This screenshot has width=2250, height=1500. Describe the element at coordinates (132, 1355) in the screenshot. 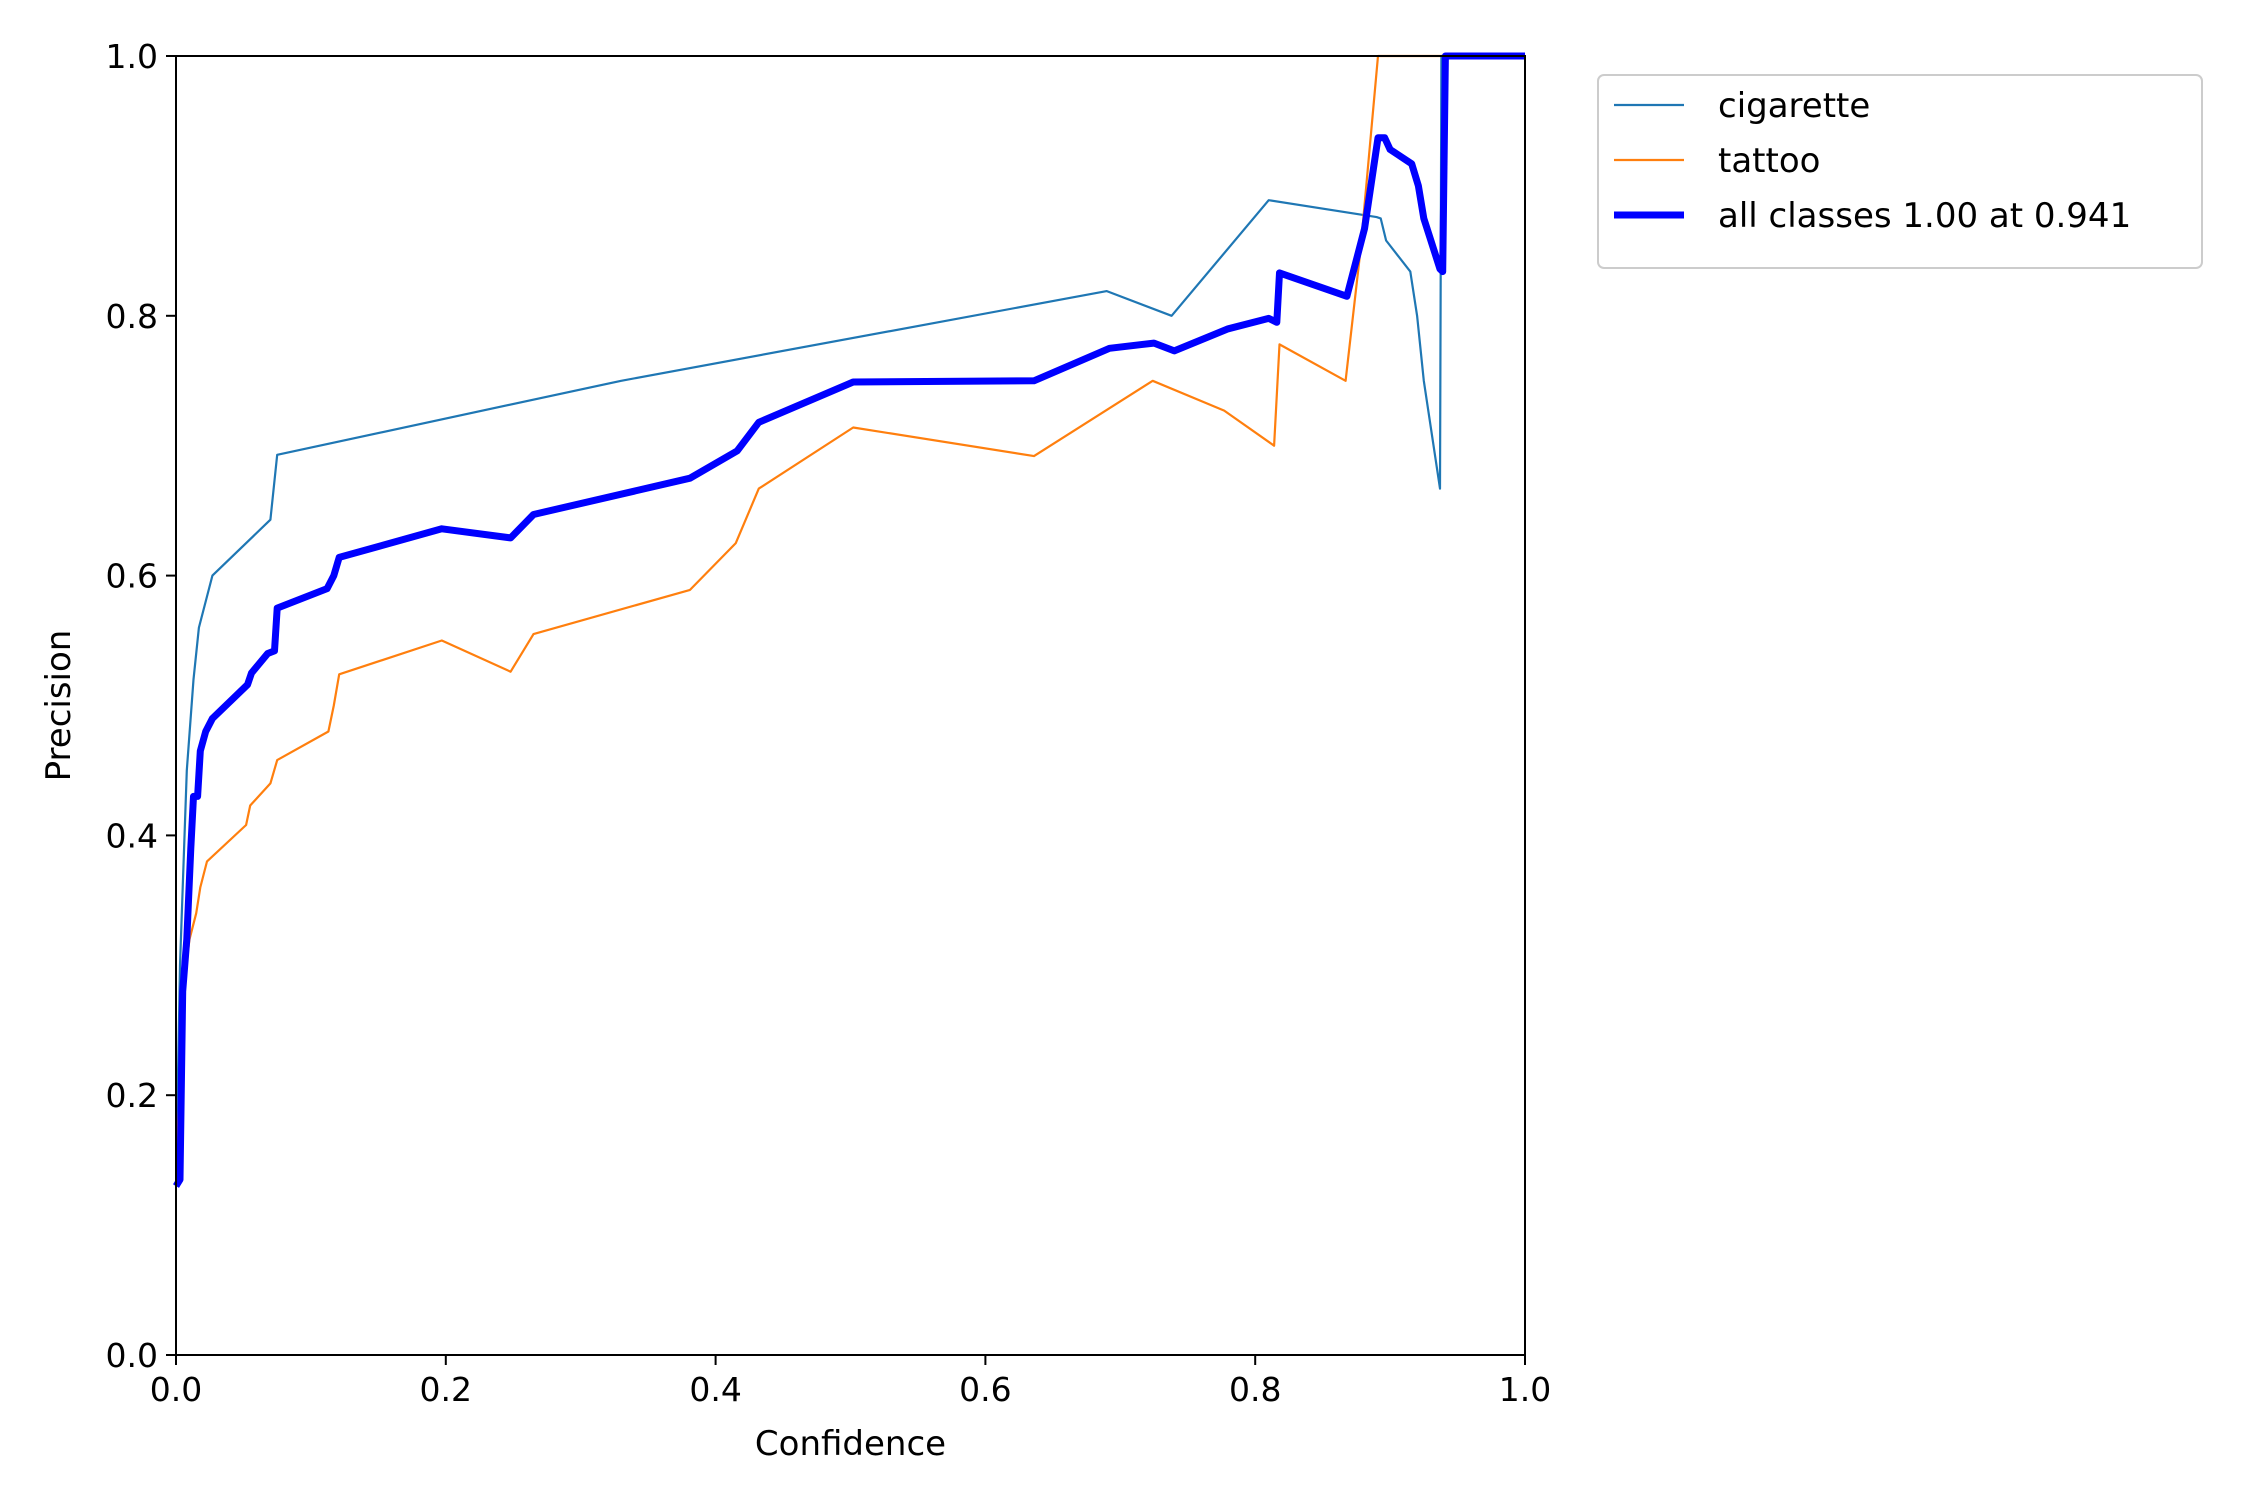

I see `y-tick-label: 0.0` at that location.